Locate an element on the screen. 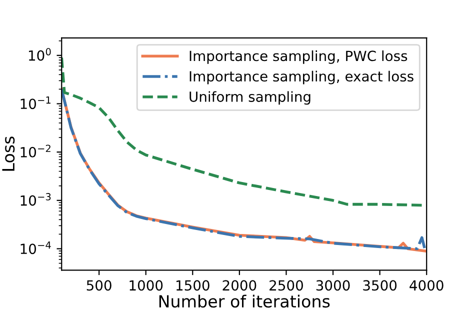 This screenshot has width=474, height=316. y-tick-label: 10$^{−2}$ is located at coordinates (35, 151).